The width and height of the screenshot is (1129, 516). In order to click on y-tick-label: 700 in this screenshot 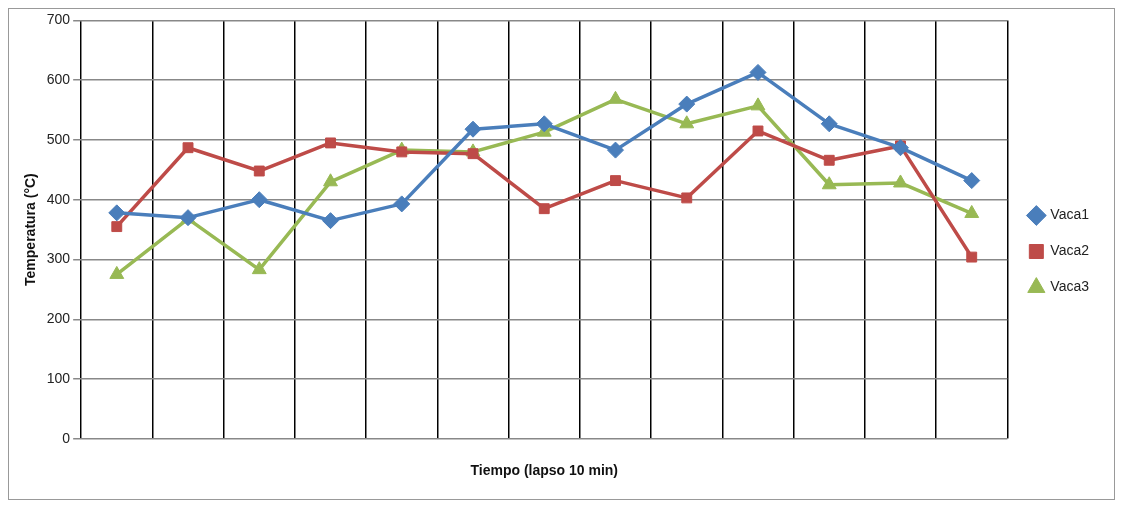, I will do `click(58, 19)`.